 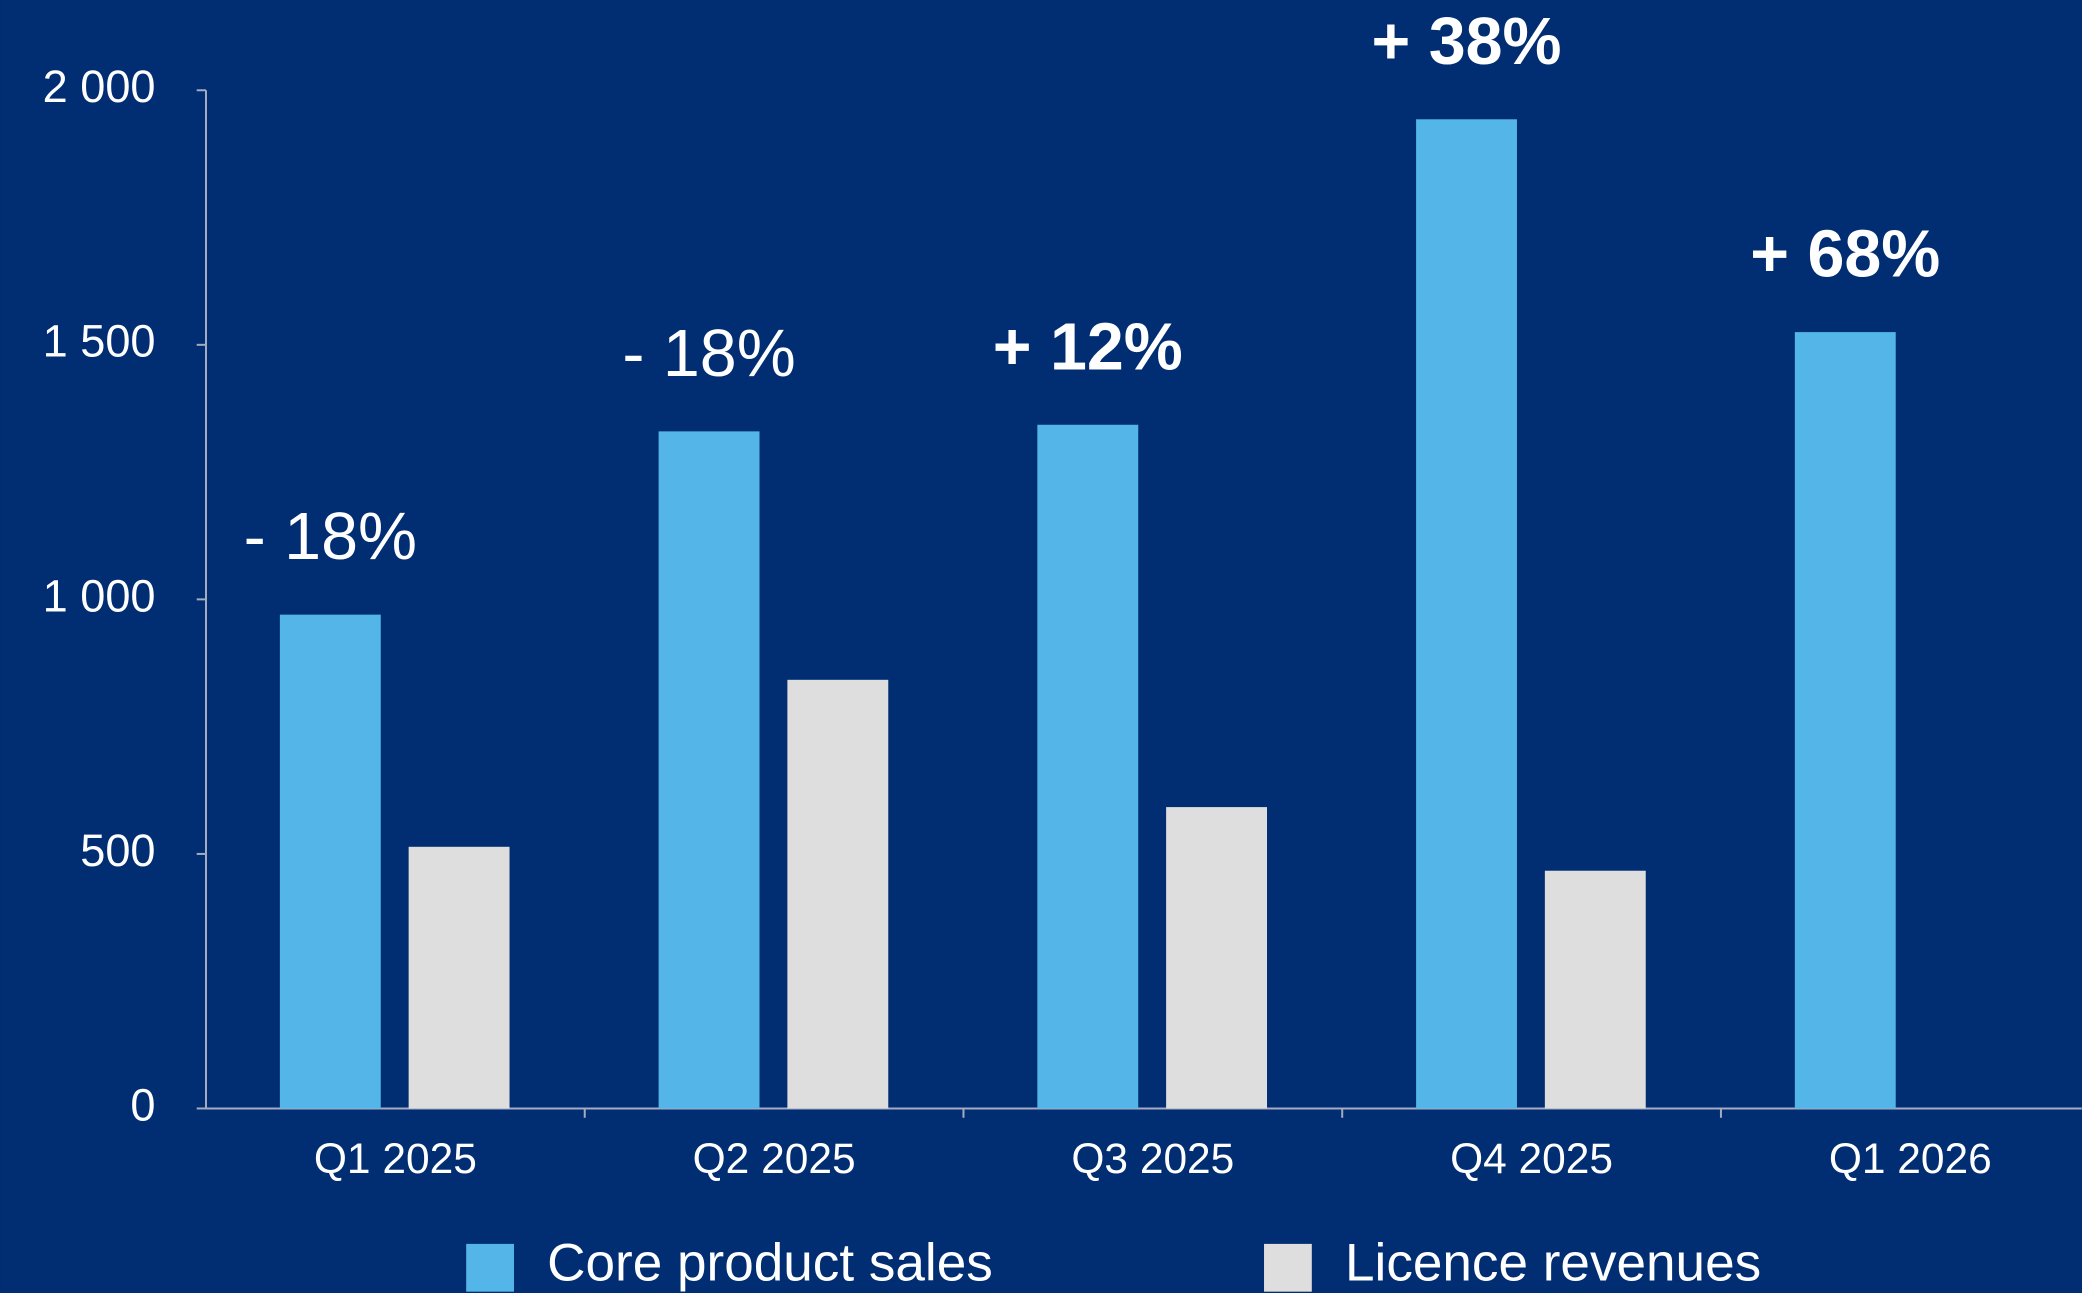 What do you see at coordinates (1531, 1159) in the screenshot?
I see `x-tick-label: Q4 2025` at bounding box center [1531, 1159].